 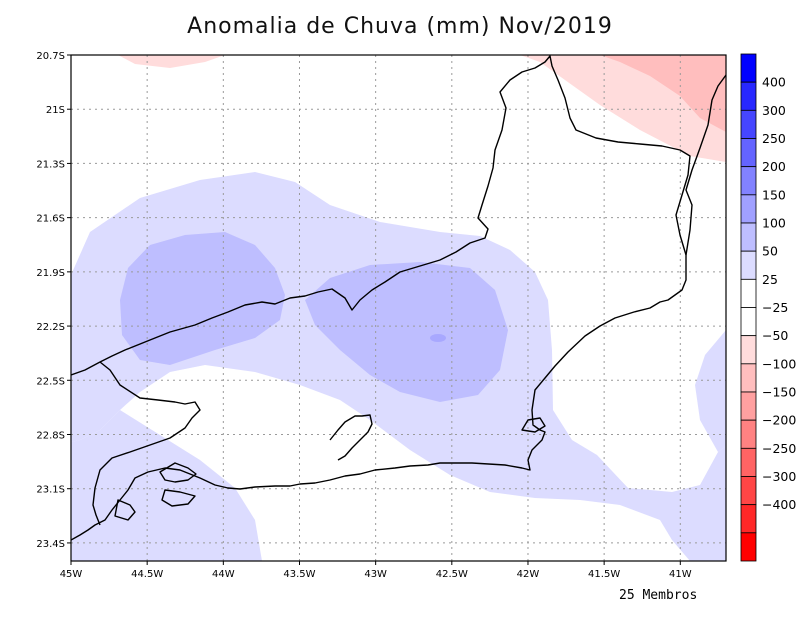 What do you see at coordinates (658, 595) in the screenshot?
I see `ensemble-members-label: 25 Membros` at bounding box center [658, 595].